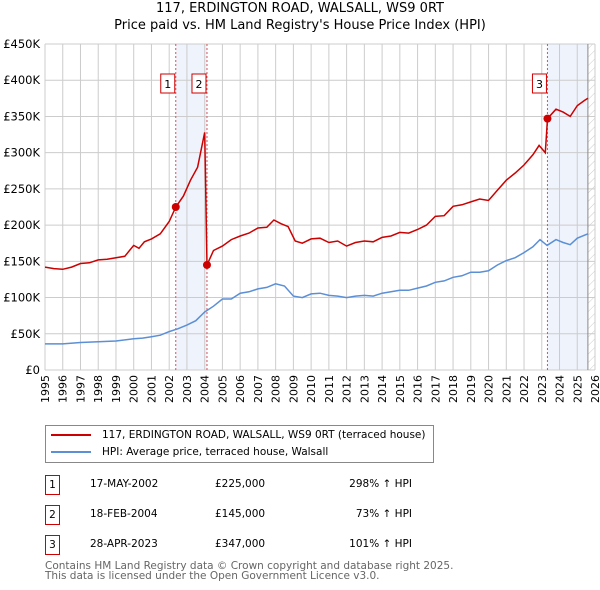  Describe the element at coordinates (400, 389) in the screenshot. I see `x-tick-label: 2015` at that location.